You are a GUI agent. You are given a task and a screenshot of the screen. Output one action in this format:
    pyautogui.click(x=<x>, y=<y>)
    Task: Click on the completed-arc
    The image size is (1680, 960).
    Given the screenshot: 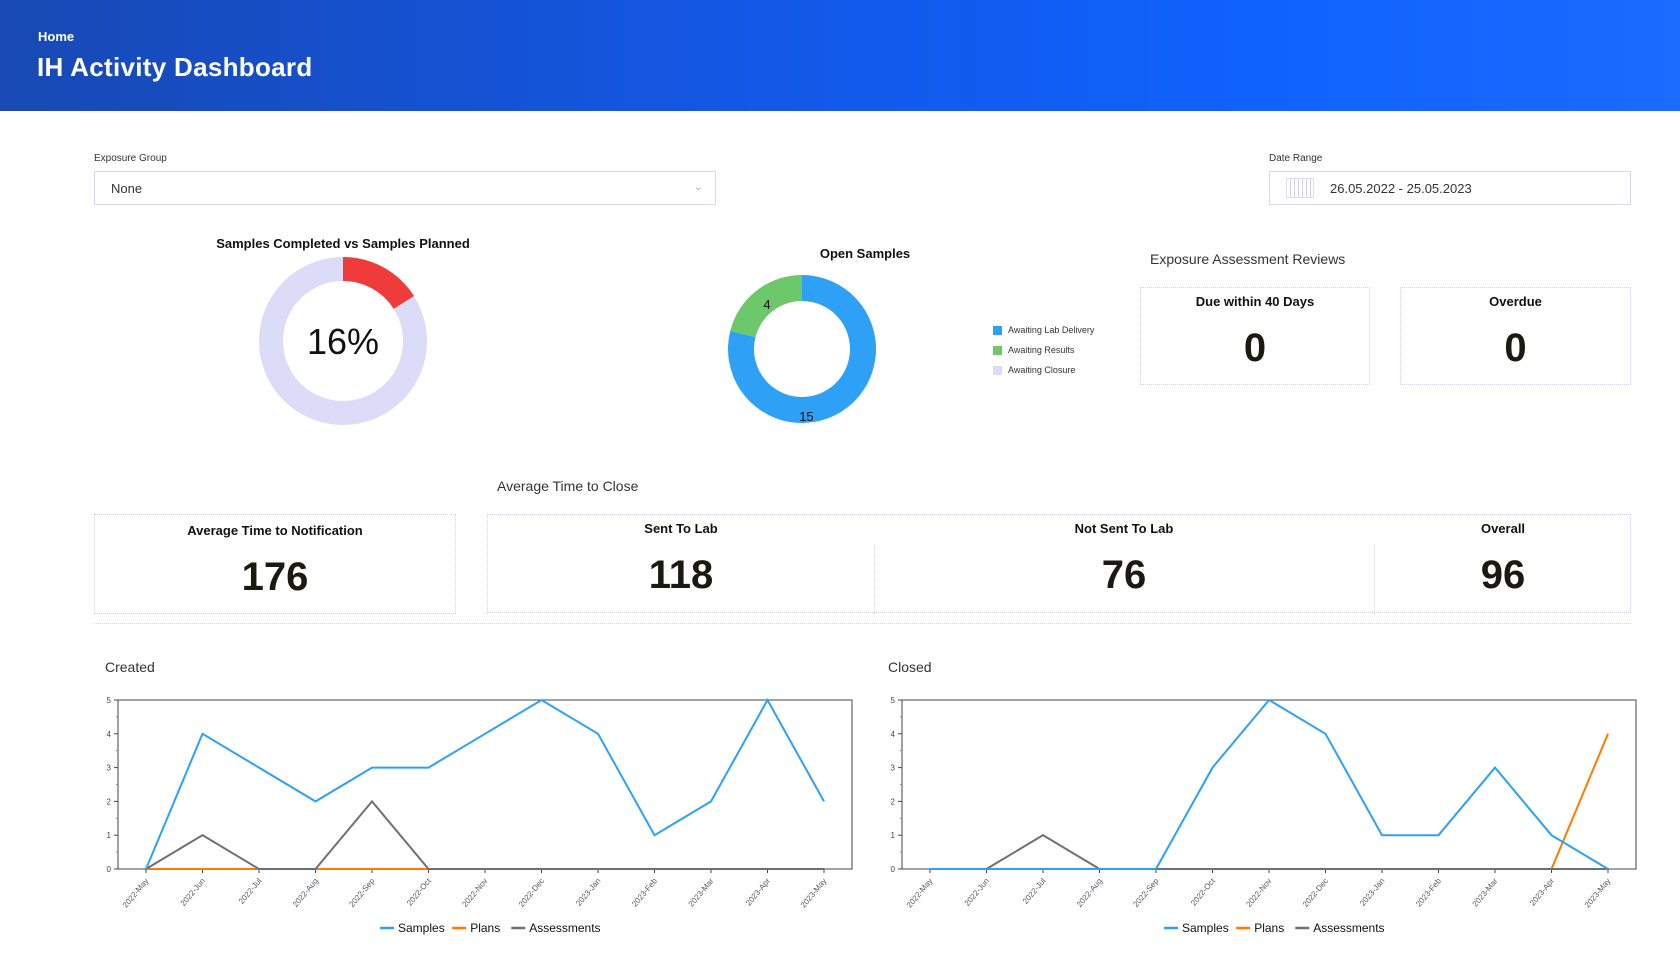 What is the action you would take?
    pyautogui.click(x=343, y=341)
    